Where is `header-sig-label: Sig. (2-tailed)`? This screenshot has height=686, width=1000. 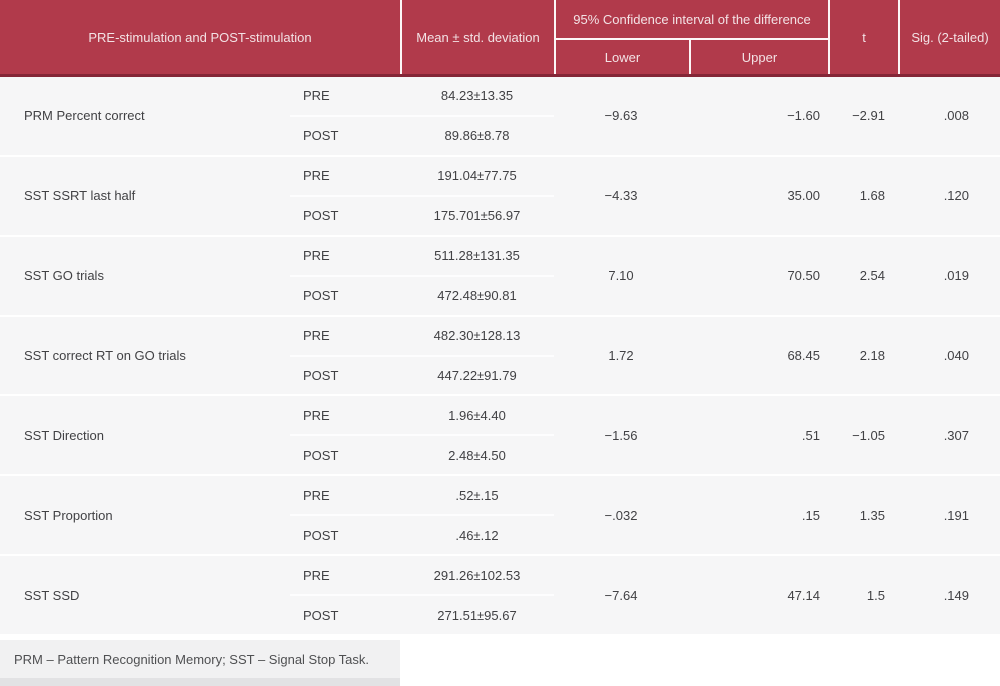
header-sig-label: Sig. (2-tailed) is located at coordinates (950, 37).